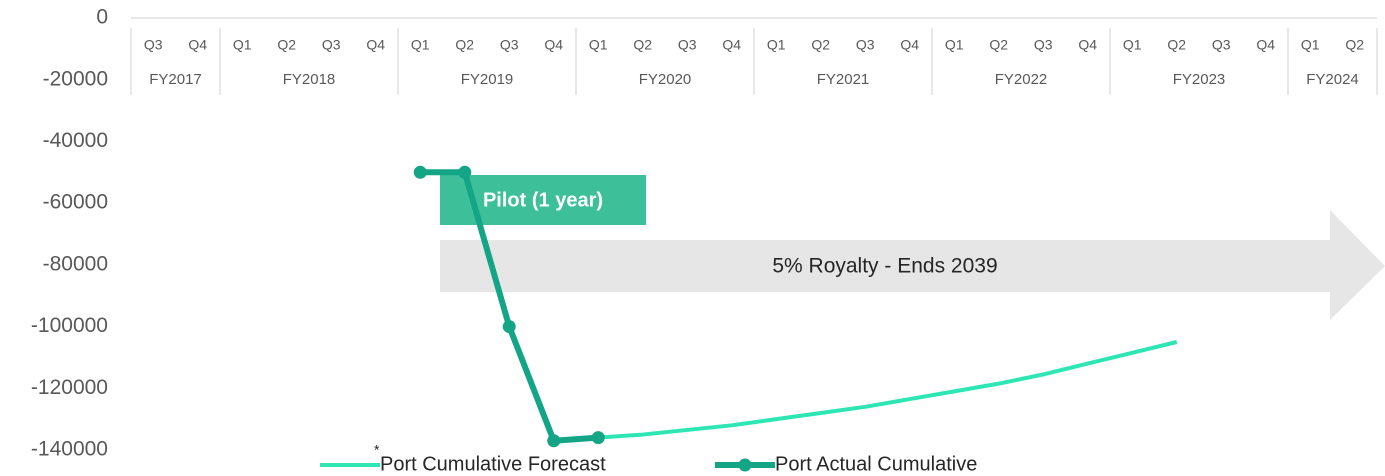 This screenshot has height=476, width=1385. I want to click on y-tick-label: -120000, so click(69, 387).